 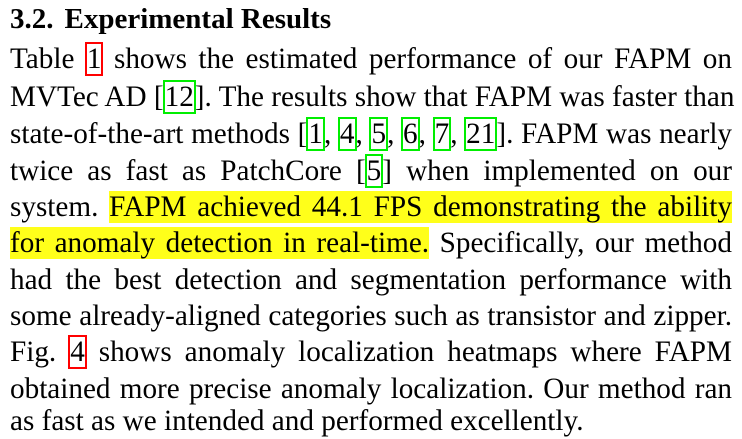 I want to click on table-ref-link: 1, so click(x=94, y=59).